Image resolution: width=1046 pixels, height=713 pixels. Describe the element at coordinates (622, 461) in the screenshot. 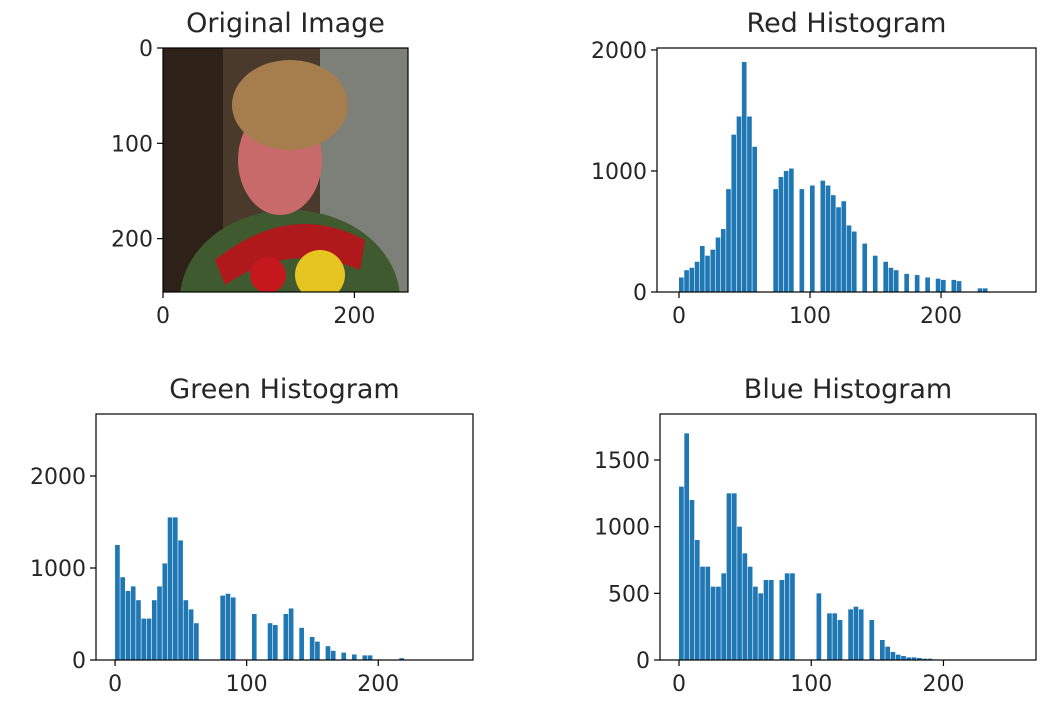

I see `y-tick-label: 1500` at that location.